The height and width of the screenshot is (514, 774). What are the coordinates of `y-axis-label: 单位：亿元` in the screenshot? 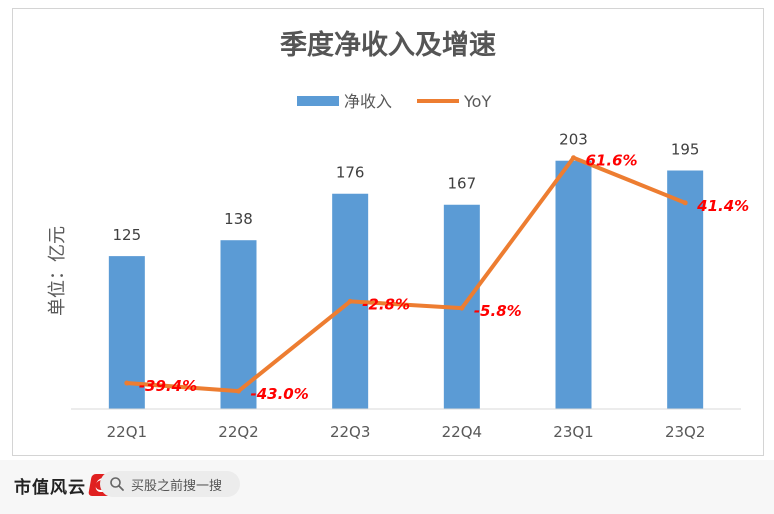 It's located at (57, 271).